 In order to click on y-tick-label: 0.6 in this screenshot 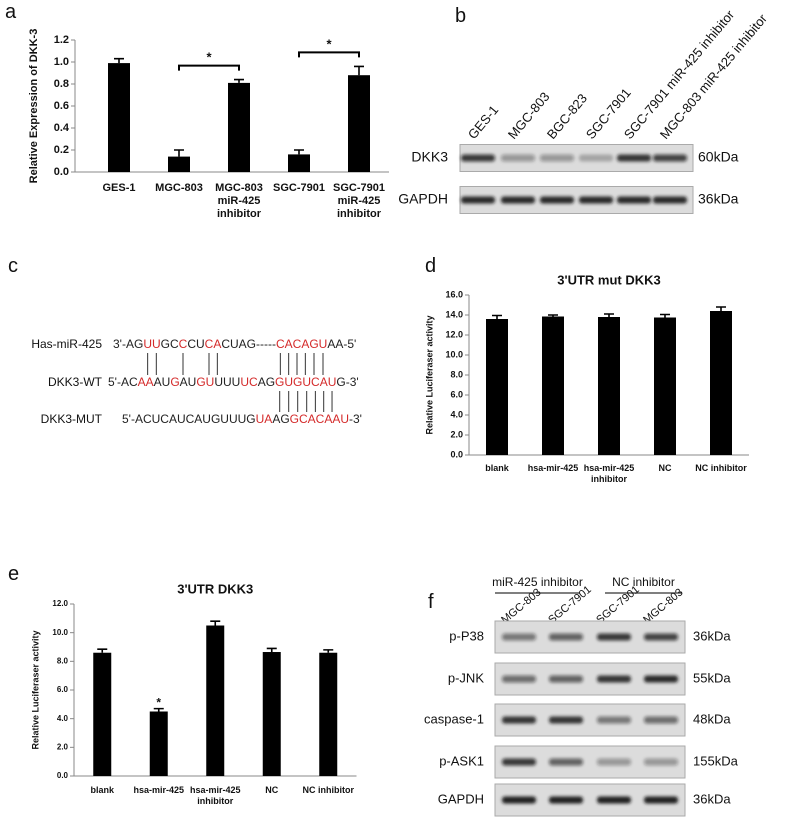, I will do `click(61, 106)`.